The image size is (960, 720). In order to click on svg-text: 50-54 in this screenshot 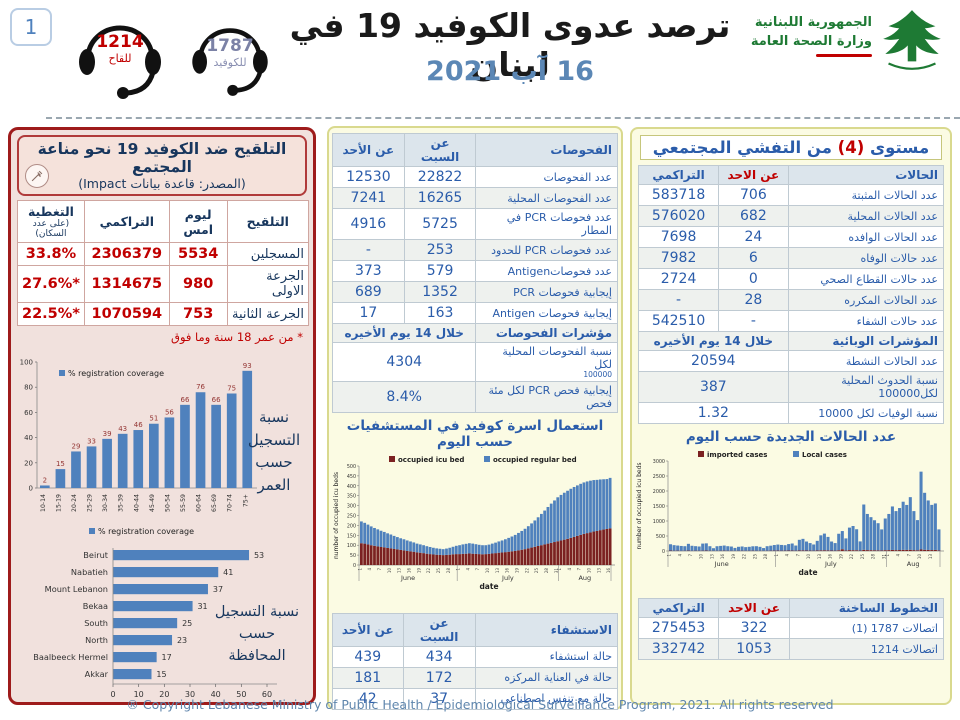, I will do `click(167, 503)`.